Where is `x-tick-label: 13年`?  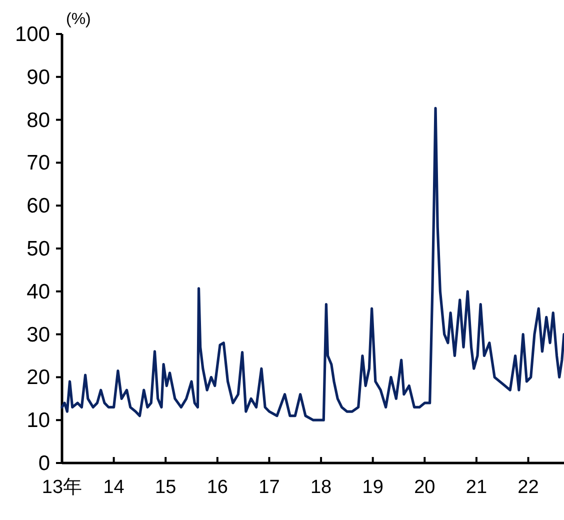 x-tick-label: 13年 is located at coordinates (62, 487).